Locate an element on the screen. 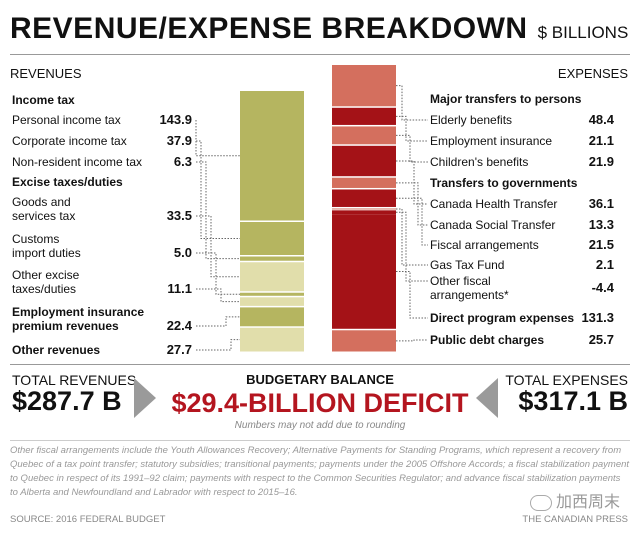  expense-value-other-fiscal-arrangements: -4.4 is located at coordinates (602, 287).